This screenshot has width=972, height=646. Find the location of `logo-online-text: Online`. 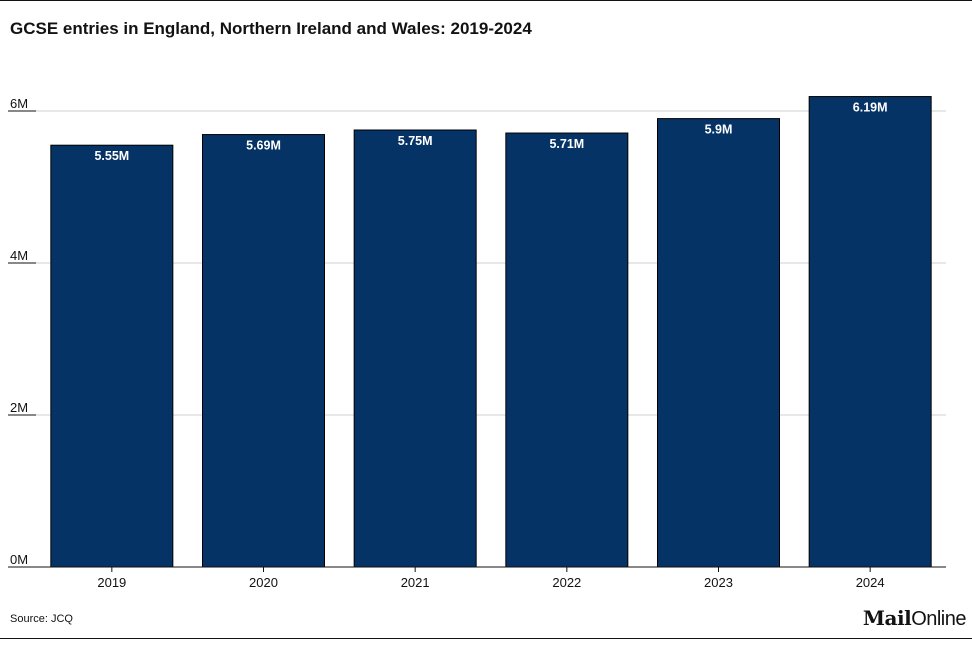

logo-online-text: Online is located at coordinates (938, 619).